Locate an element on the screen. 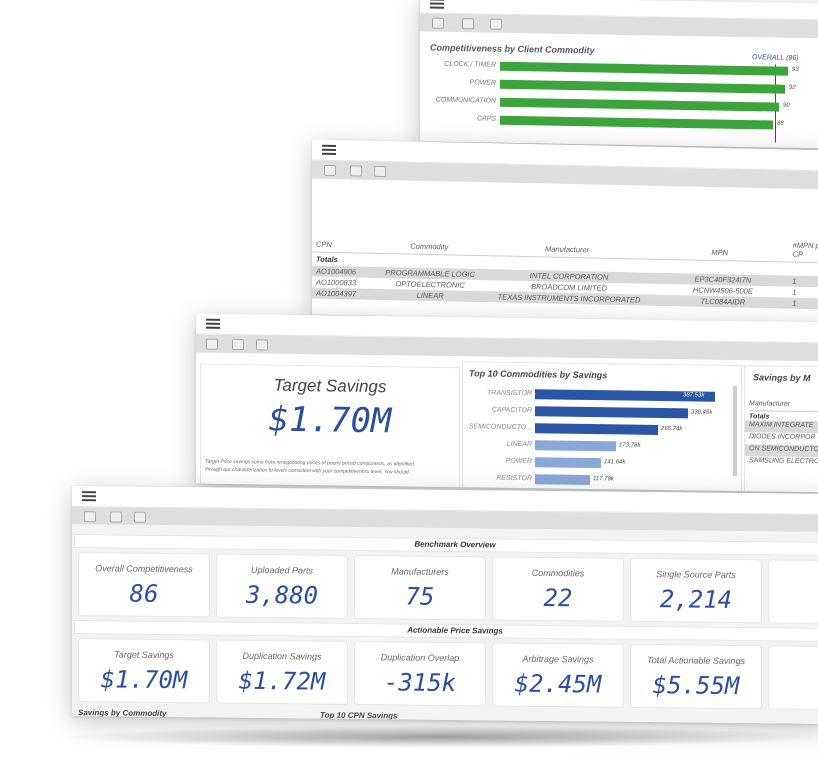 The image size is (818, 764). bar-label: CAPACITOR is located at coordinates (511, 410).